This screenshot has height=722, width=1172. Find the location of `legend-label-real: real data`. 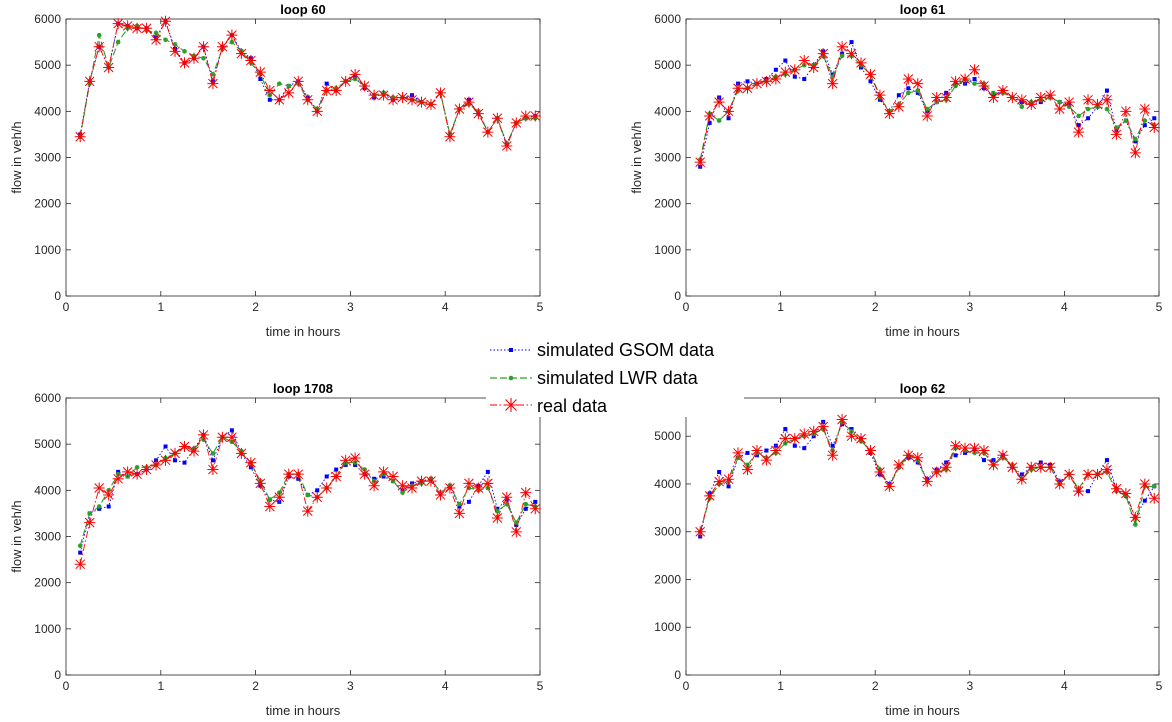

legend-label-real: real data is located at coordinates (572, 406).